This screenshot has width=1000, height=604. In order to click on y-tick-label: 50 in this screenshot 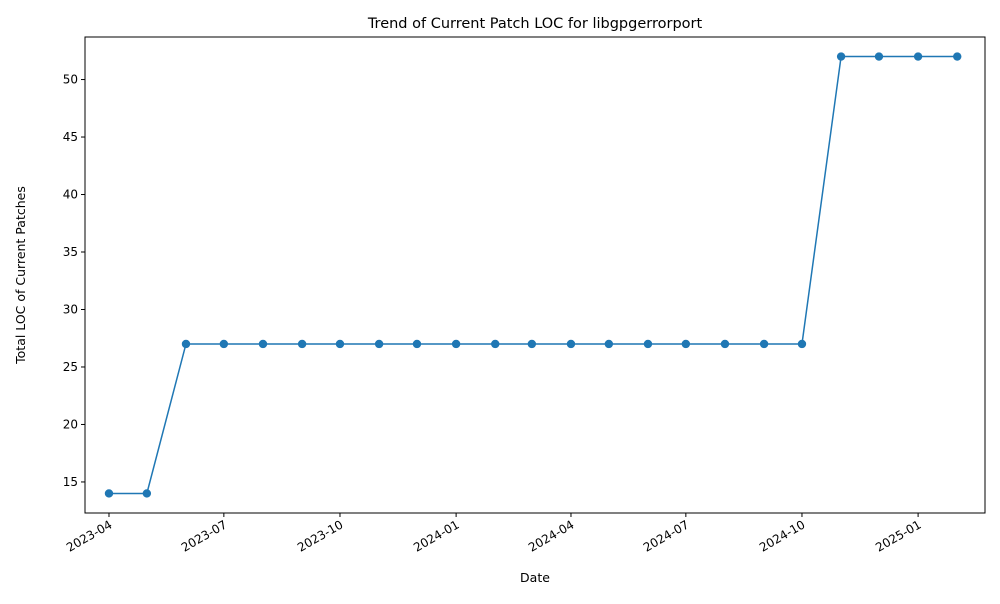, I will do `click(70, 80)`.